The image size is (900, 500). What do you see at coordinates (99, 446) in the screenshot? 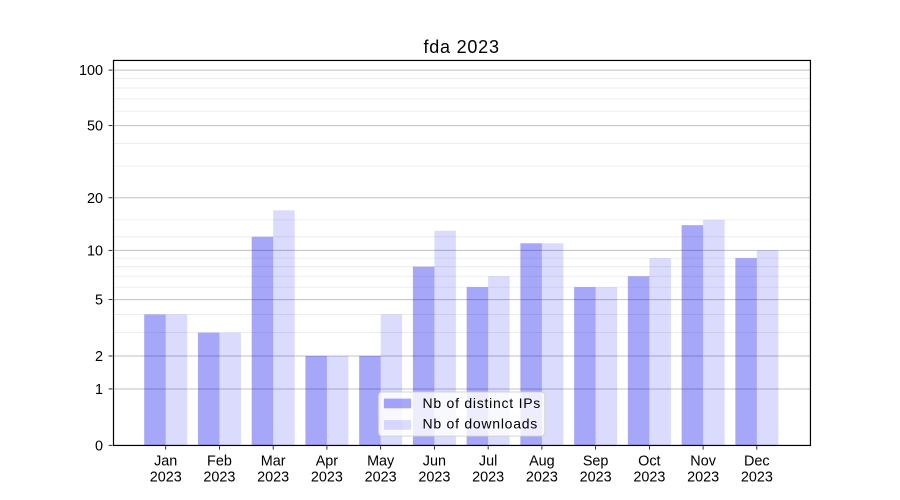
I see `svg-text: 0` at bounding box center [99, 446].